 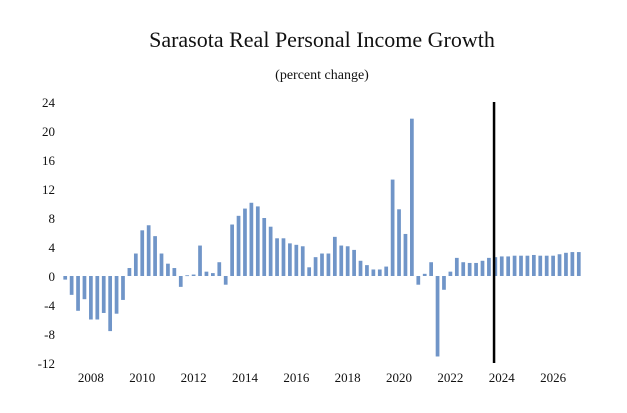 What do you see at coordinates (296, 377) in the screenshot?
I see `x-tick-label: 2016` at bounding box center [296, 377].